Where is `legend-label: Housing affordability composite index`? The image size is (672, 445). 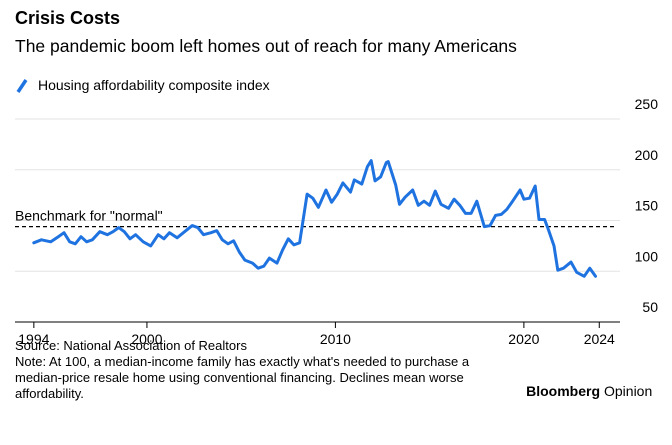
legend-label: Housing affordability composite index is located at coordinates (154, 85).